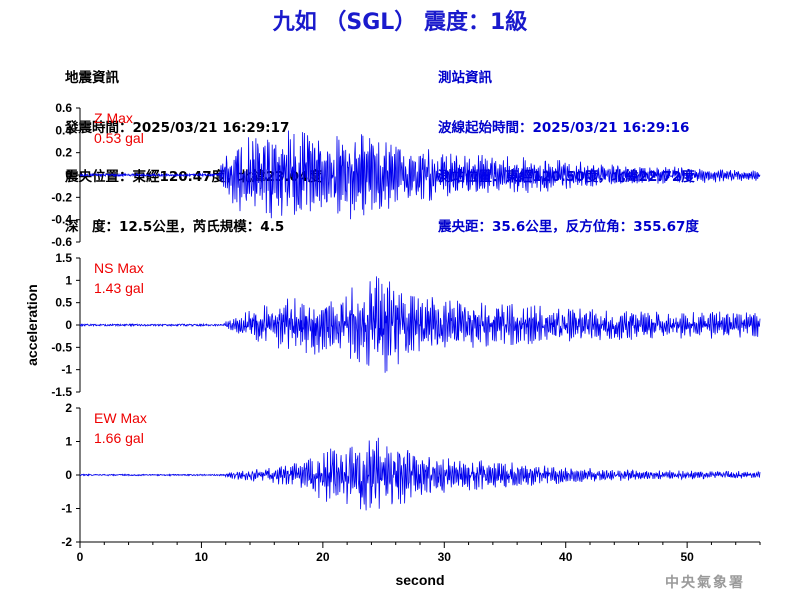 This screenshot has width=800, height=600. I want to click on y-tick-label: 0.4, so click(63, 130).